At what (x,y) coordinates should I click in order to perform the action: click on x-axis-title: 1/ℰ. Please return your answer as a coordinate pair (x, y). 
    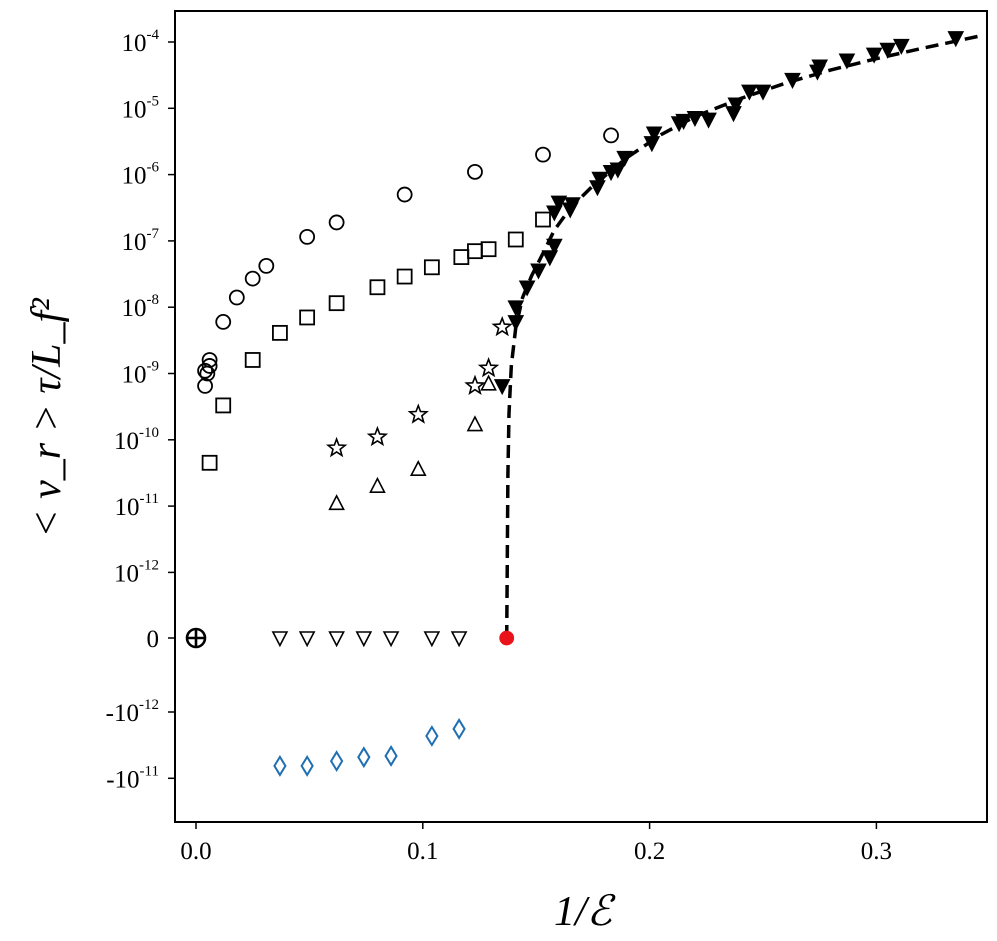
    Looking at the image, I should click on (585, 912).